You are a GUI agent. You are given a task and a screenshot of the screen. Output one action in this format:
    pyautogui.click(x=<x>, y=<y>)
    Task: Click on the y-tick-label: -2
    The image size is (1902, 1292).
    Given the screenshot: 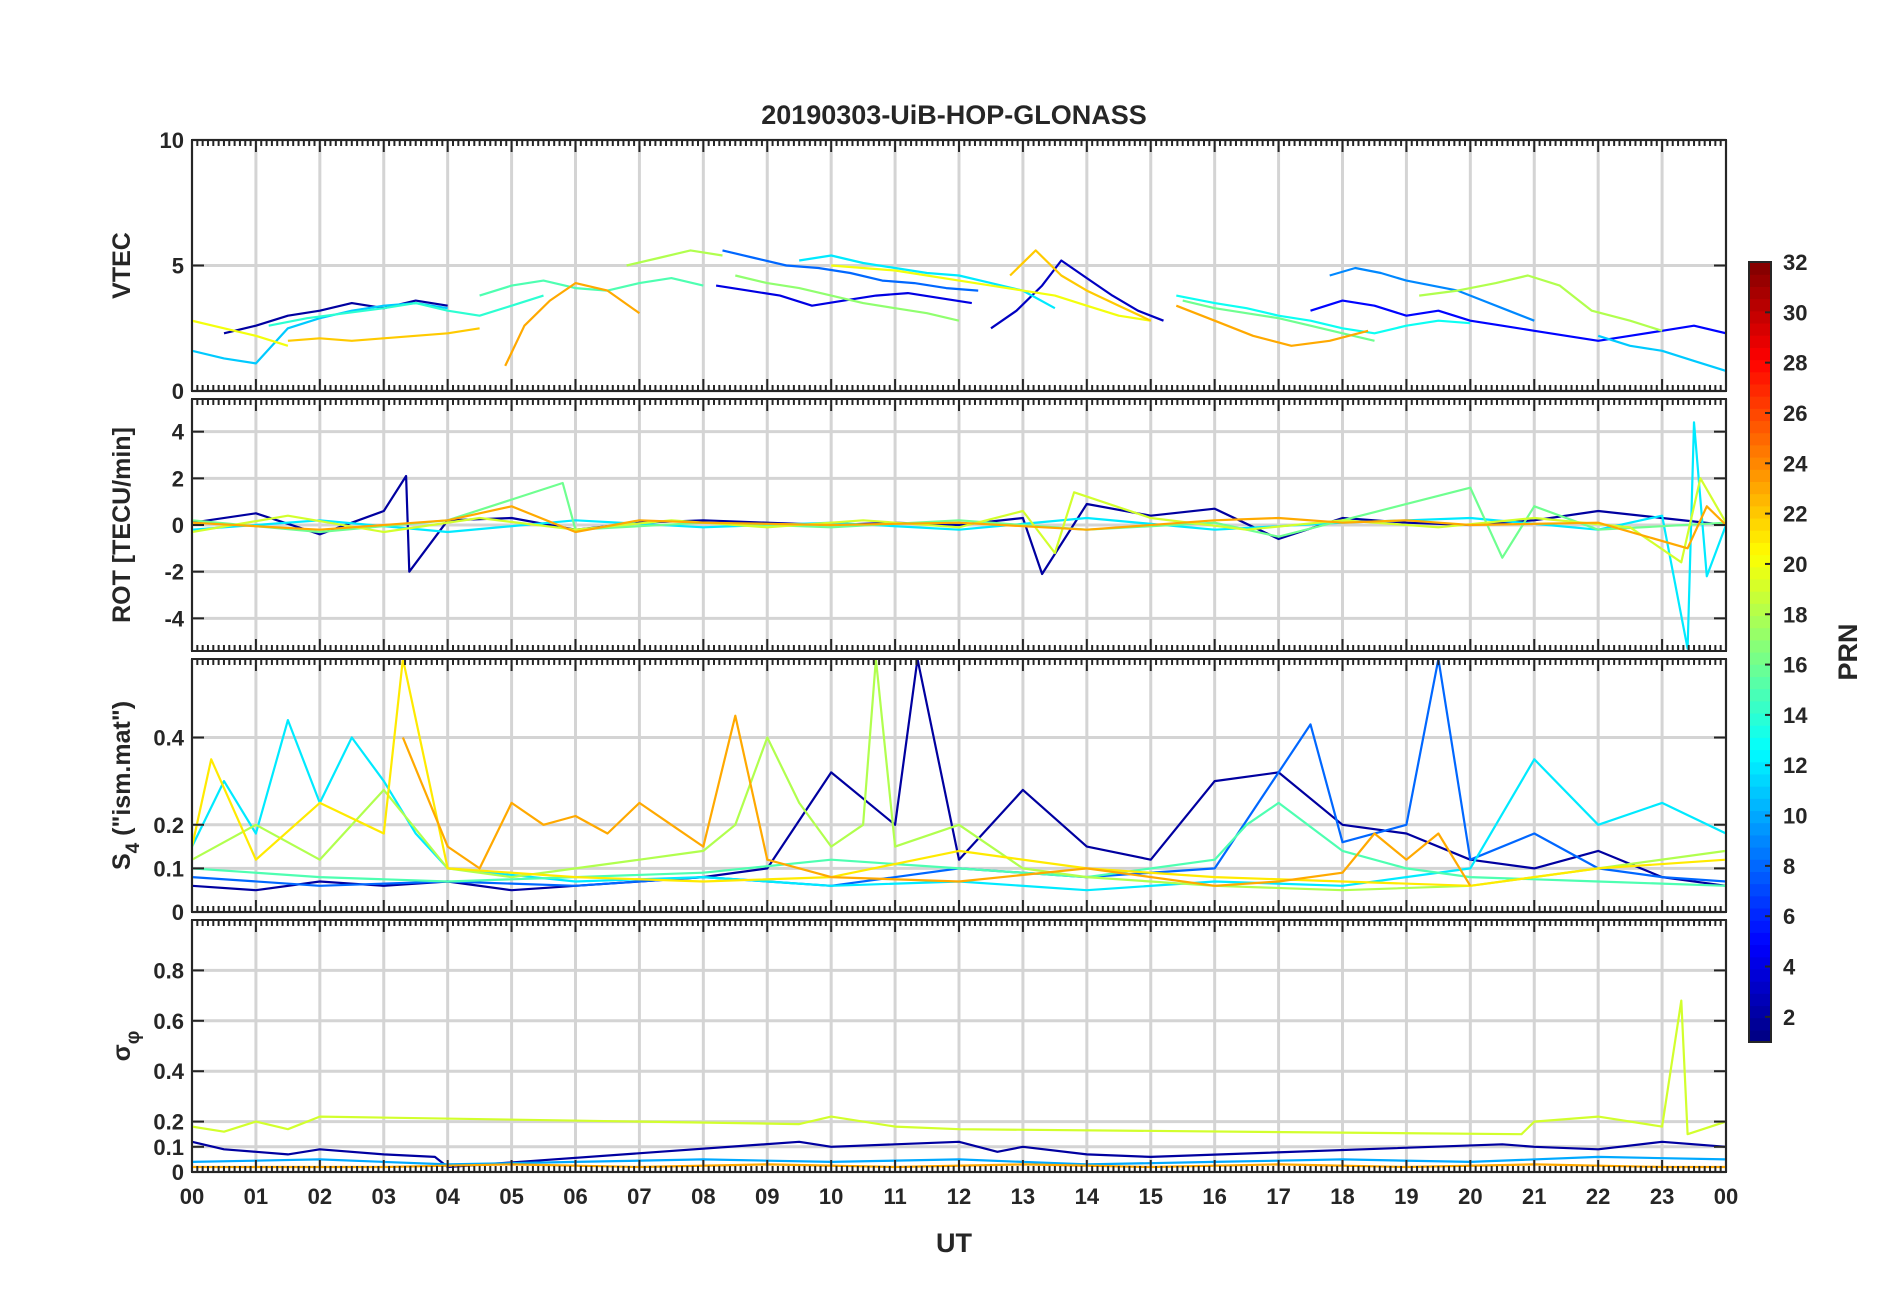 What is the action you would take?
    pyautogui.click(x=174, y=572)
    